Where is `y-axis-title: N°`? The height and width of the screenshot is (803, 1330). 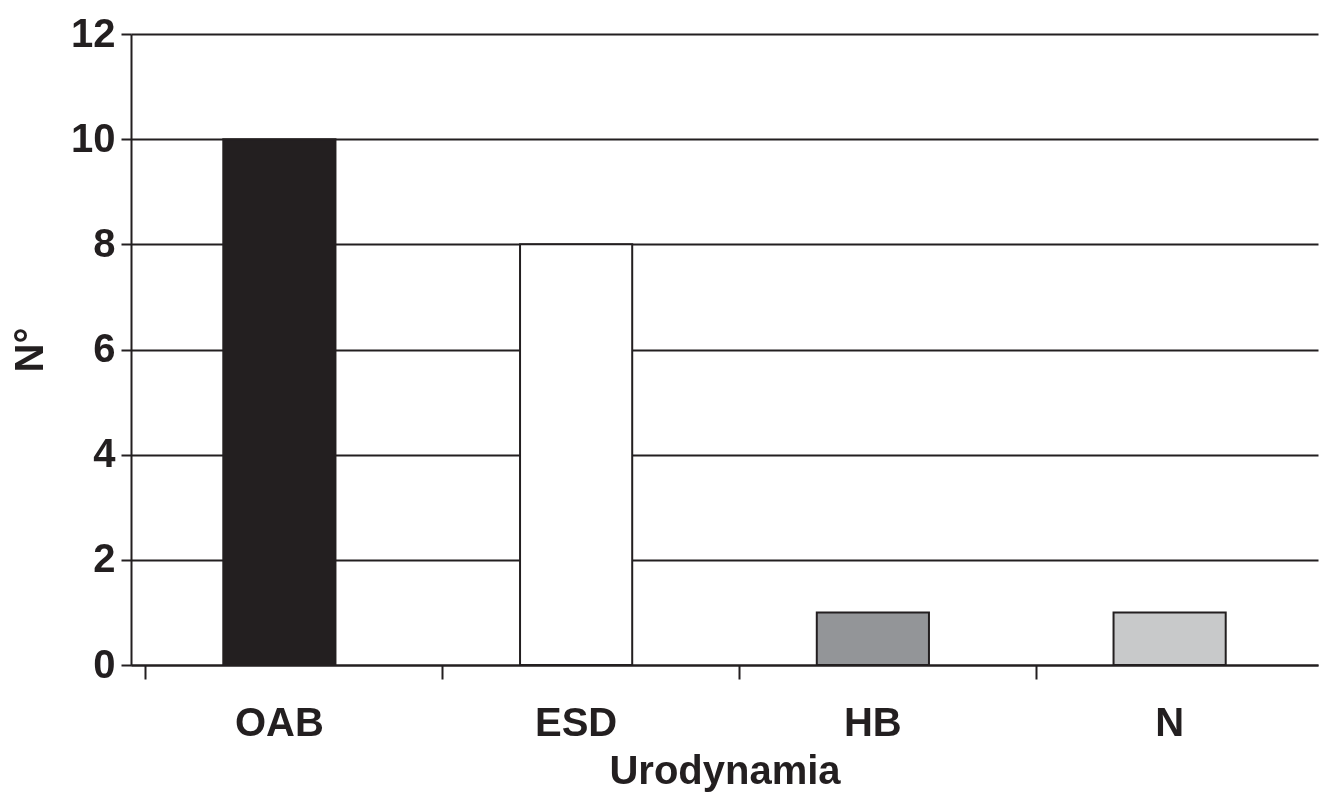 y-axis-title: N° is located at coordinates (29, 350).